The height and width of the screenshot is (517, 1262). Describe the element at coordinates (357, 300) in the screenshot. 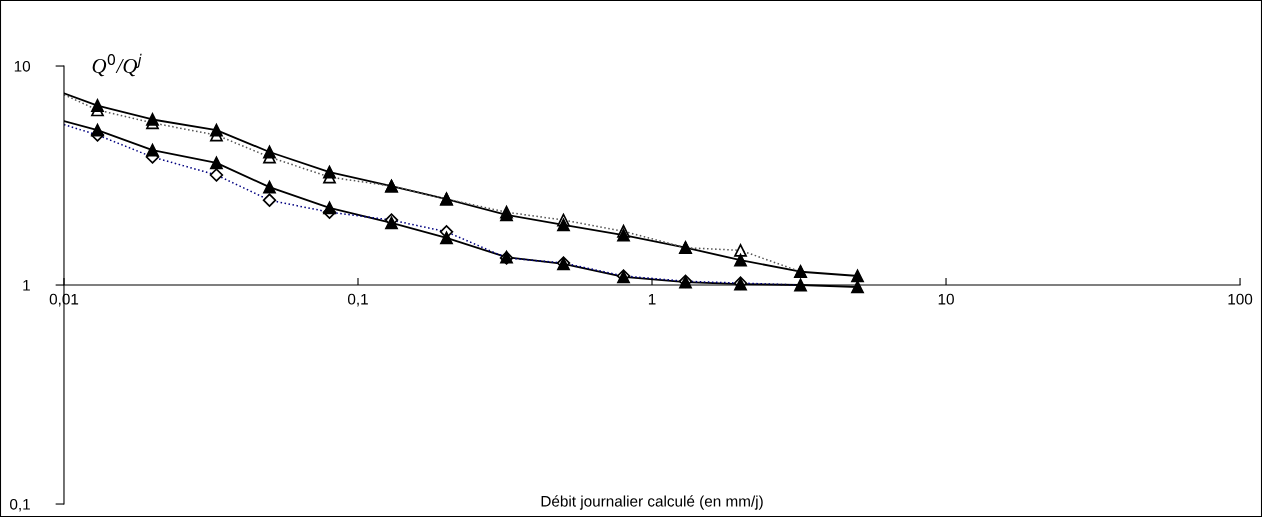

I see `x-tick-label: 0,1` at that location.